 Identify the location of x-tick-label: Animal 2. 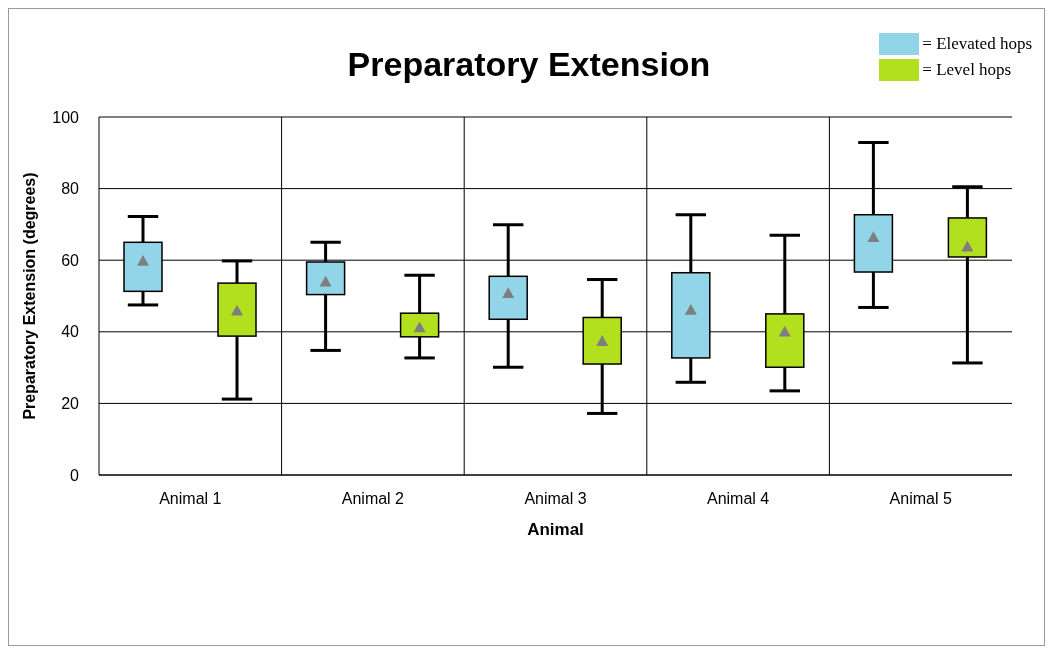
(373, 499).